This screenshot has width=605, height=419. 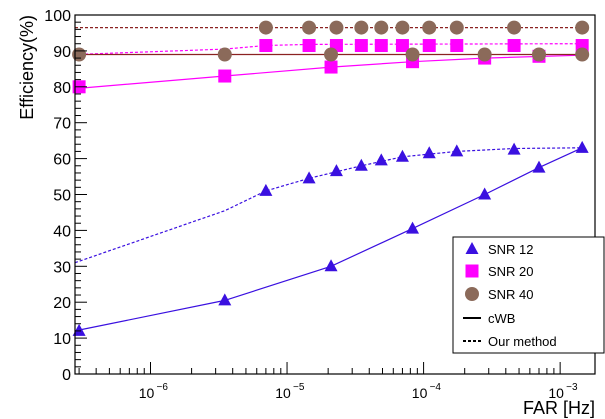 I want to click on y-tick-label: 100, so click(x=57, y=16).